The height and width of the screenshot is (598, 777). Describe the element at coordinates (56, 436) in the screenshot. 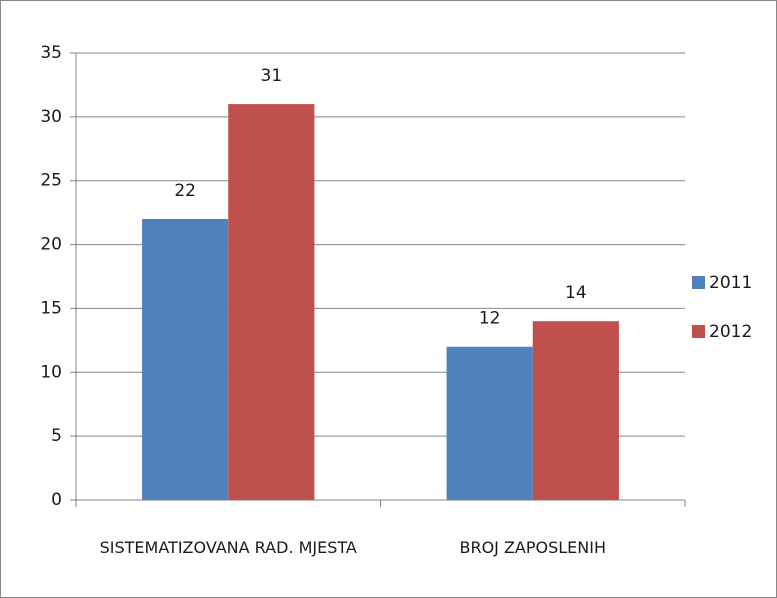

I see `y-tick-label: 5` at that location.